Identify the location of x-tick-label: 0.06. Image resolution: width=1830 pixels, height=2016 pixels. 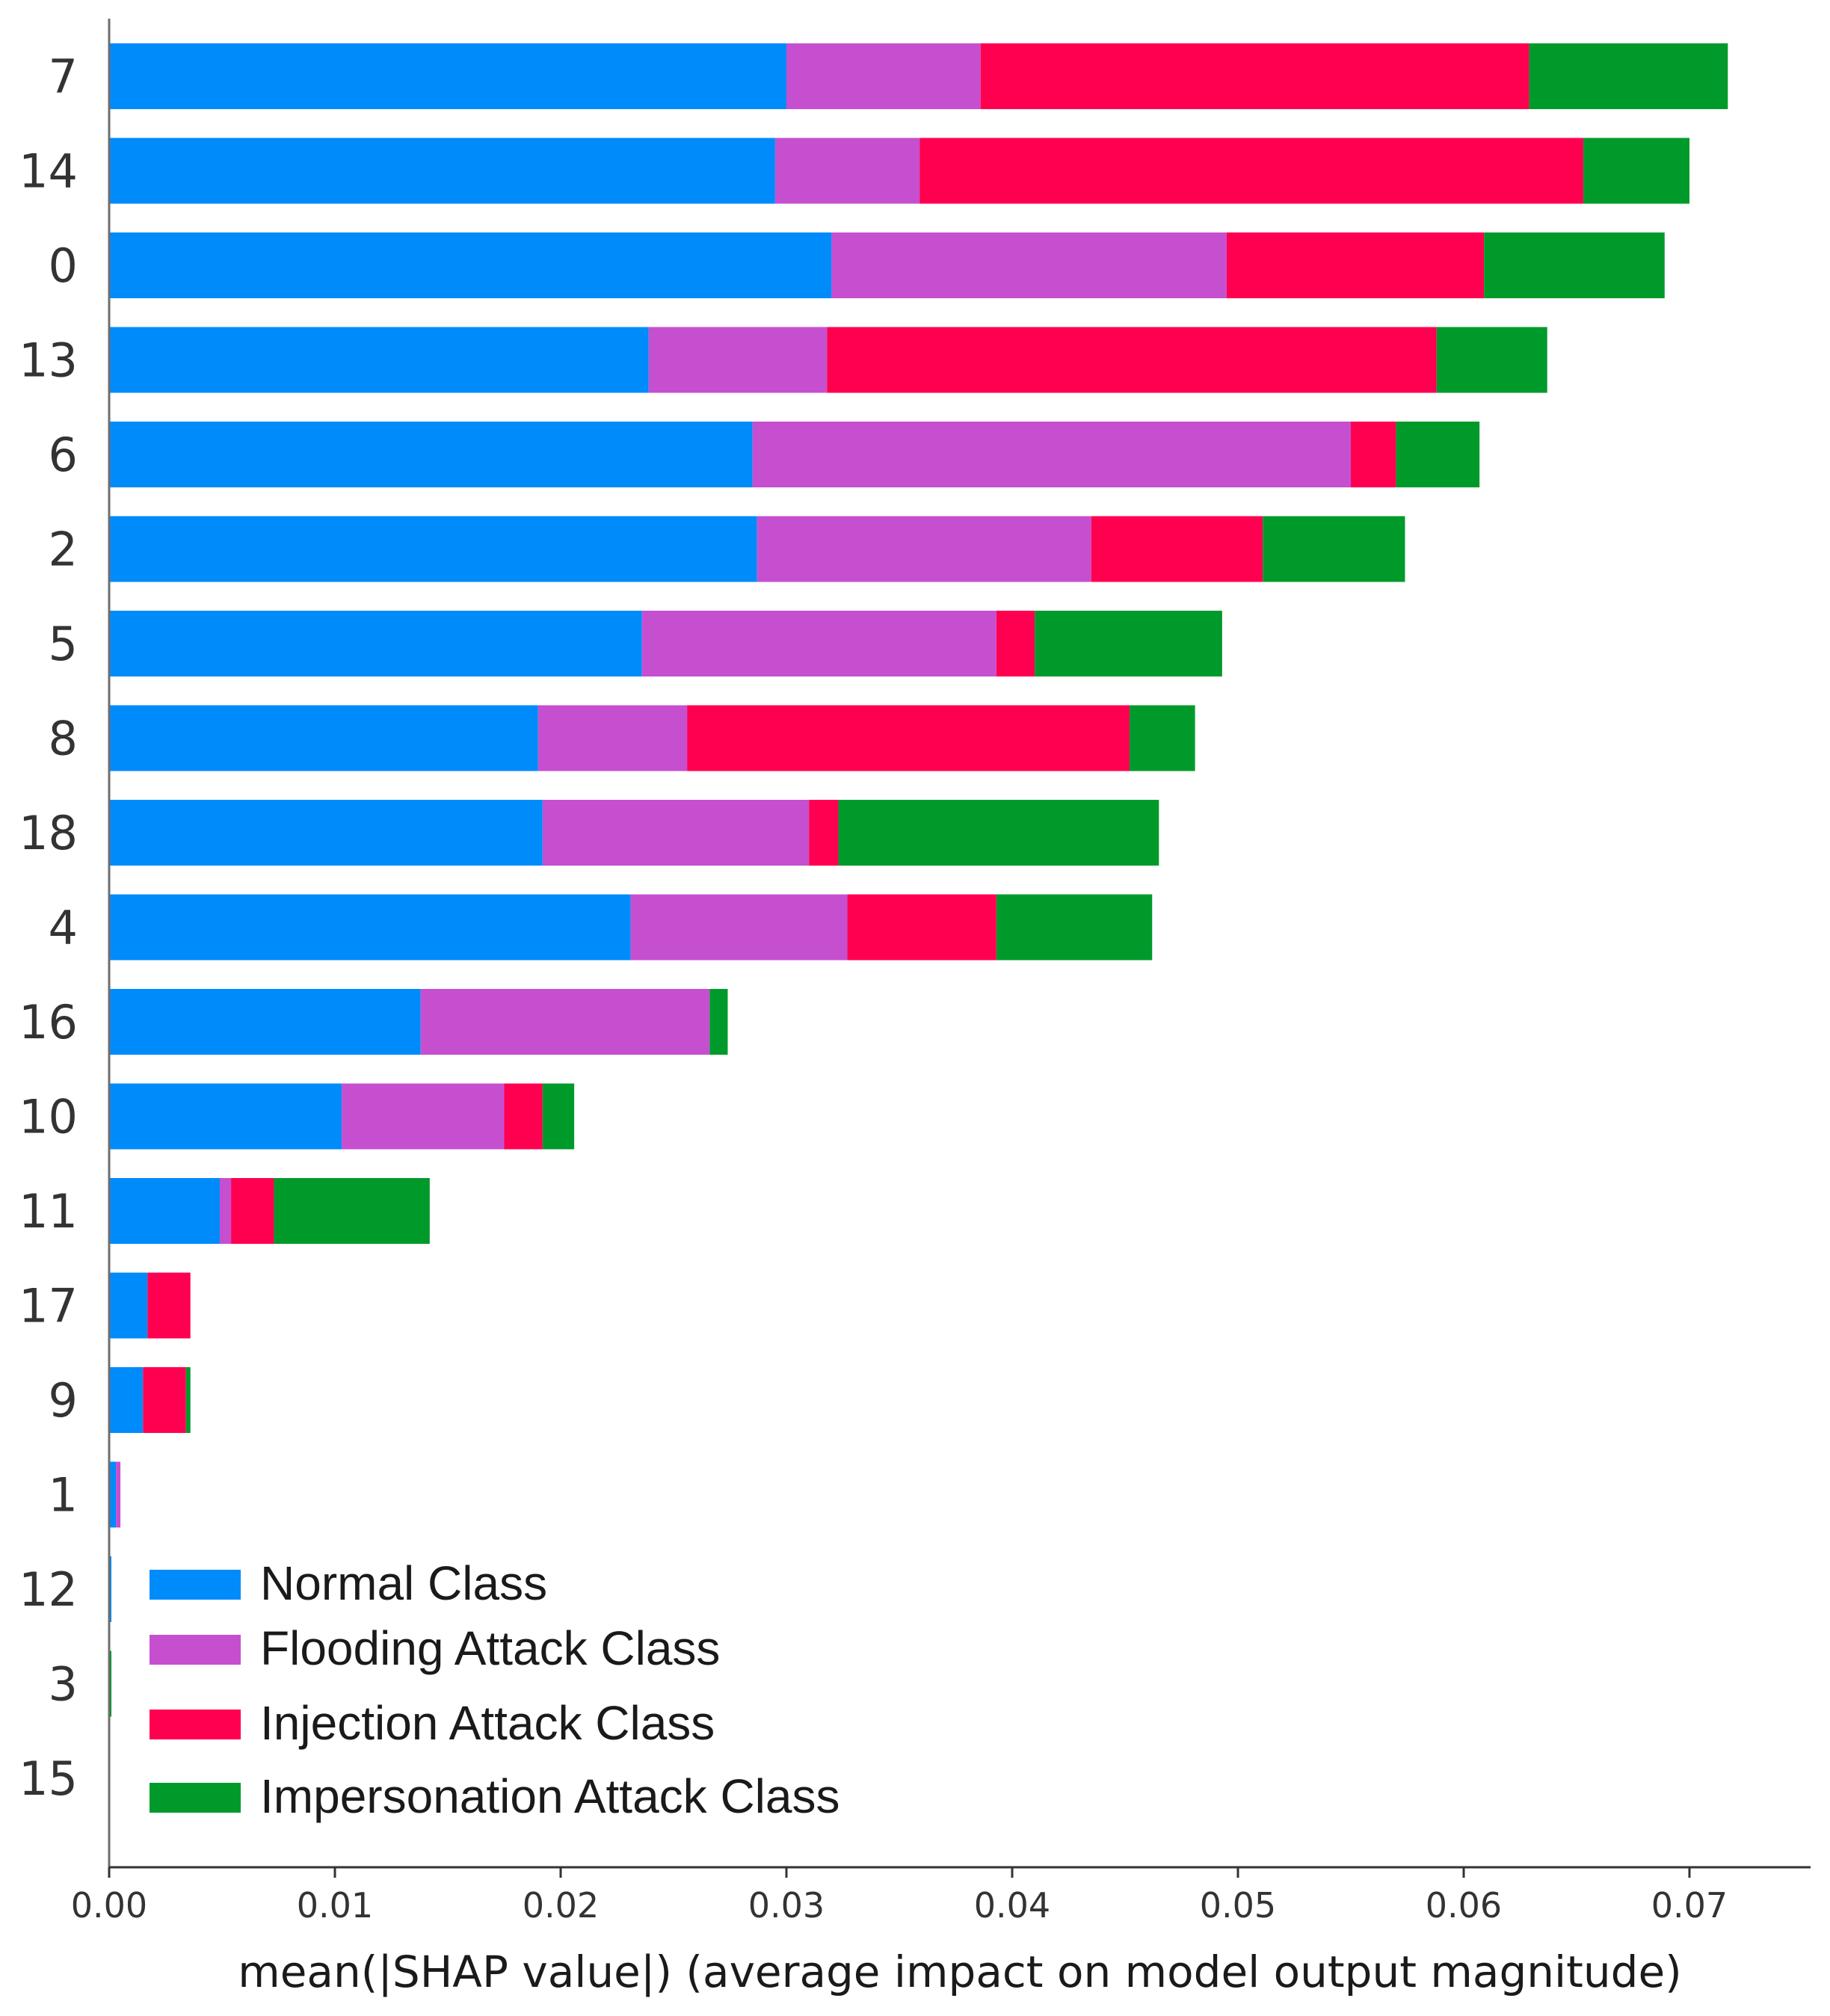
(1464, 1905).